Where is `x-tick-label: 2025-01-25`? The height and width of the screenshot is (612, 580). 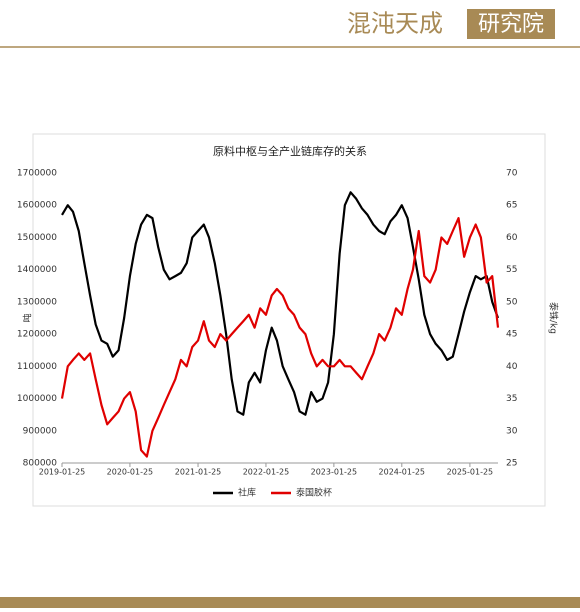
x-tick-label: 2025-01-25 is located at coordinates (470, 472).